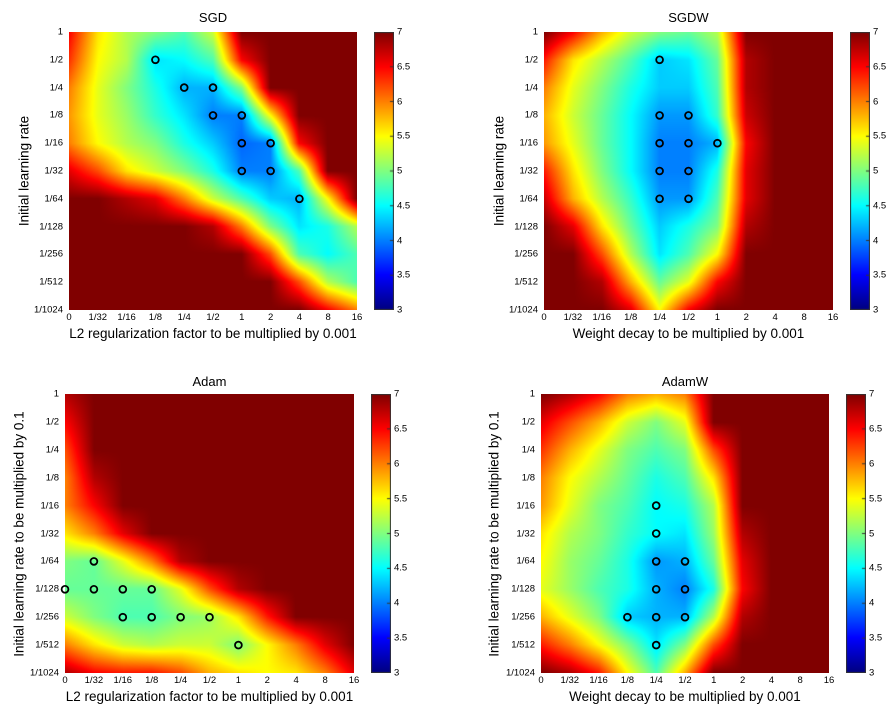 This screenshot has width=894, height=717. Describe the element at coordinates (598, 680) in the screenshot. I see `x-tick-label: 1/16` at that location.